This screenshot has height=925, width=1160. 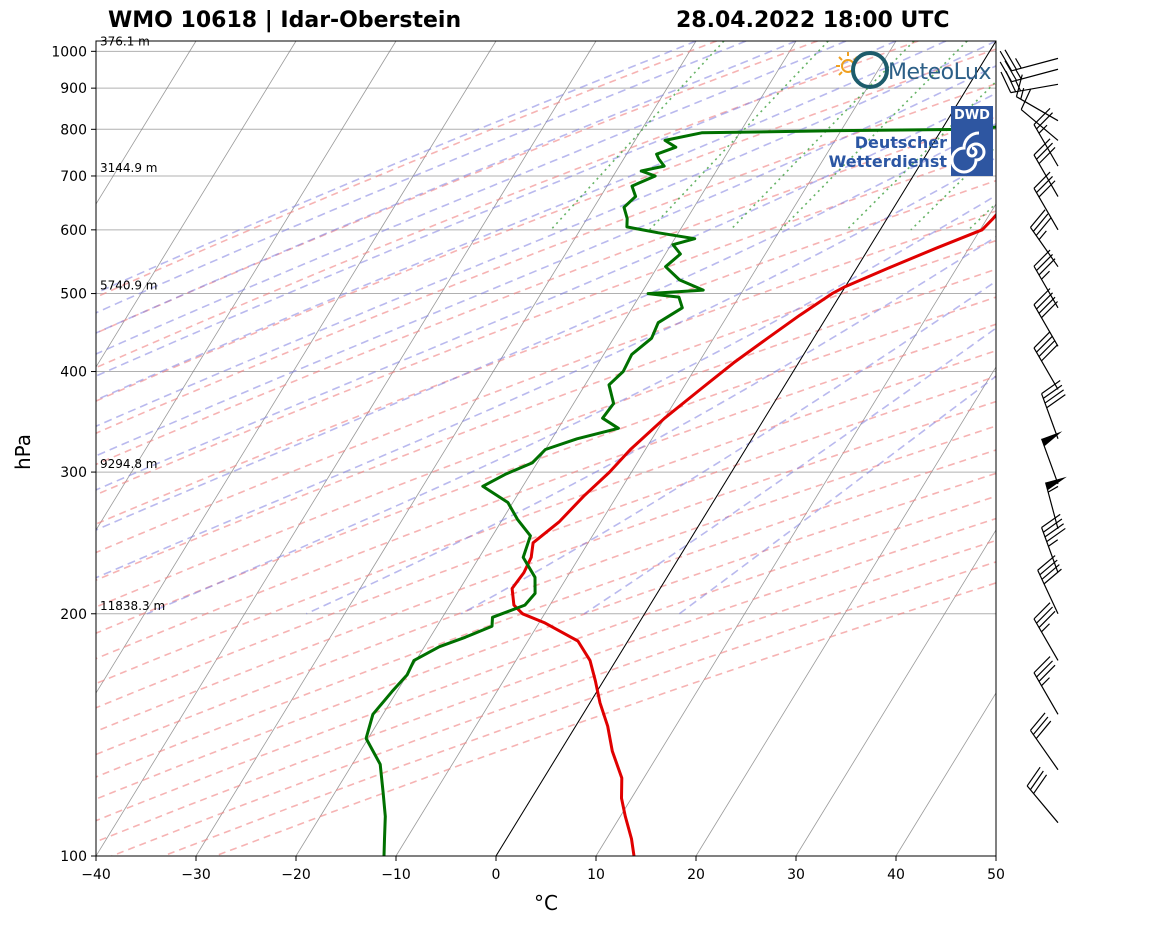 I want to click on y-tick-label: 1000, so click(x=69, y=52).